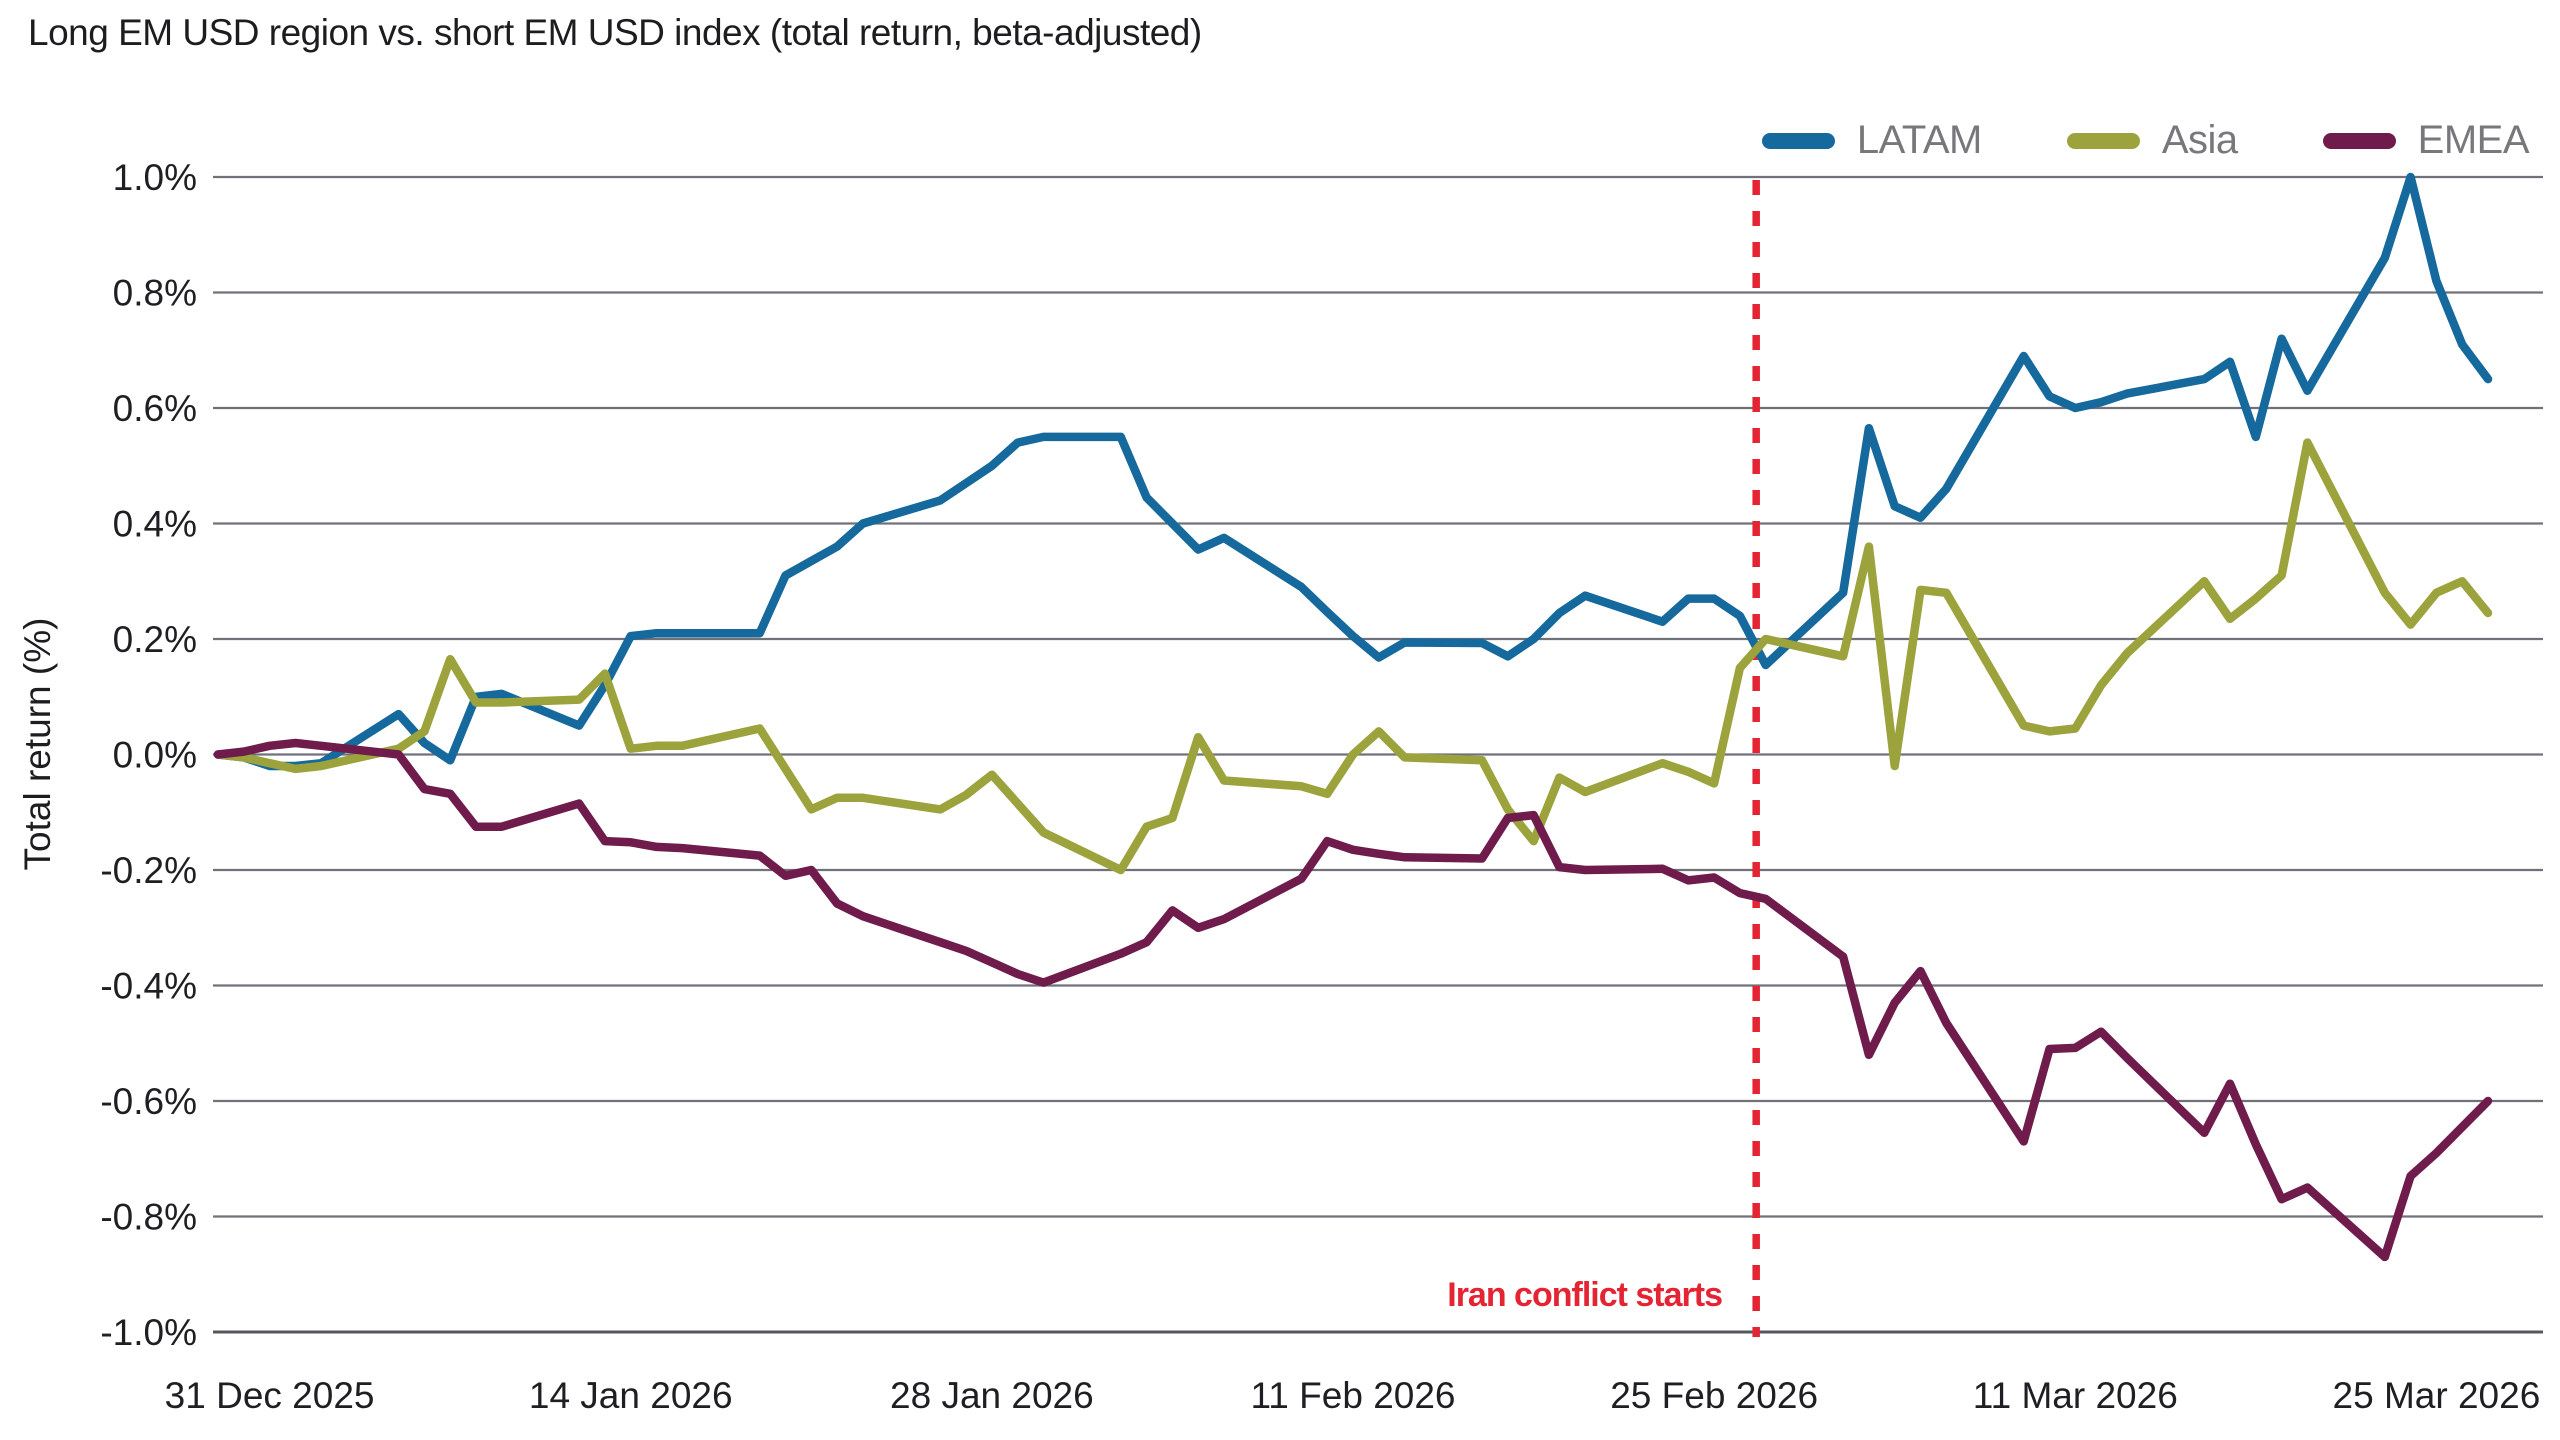  What do you see at coordinates (2199, 140) in the screenshot?
I see `legend-label-asia: Asia` at bounding box center [2199, 140].